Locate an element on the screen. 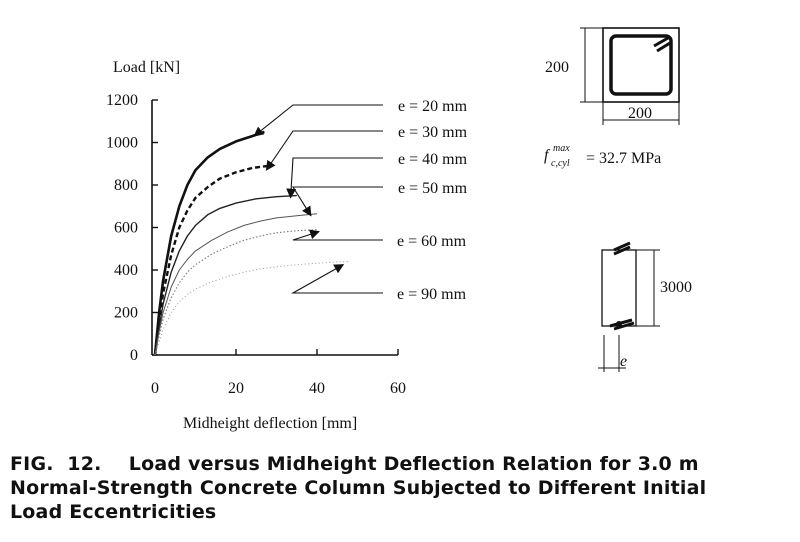  series-annotation-label: e = 50 mm is located at coordinates (433, 188).